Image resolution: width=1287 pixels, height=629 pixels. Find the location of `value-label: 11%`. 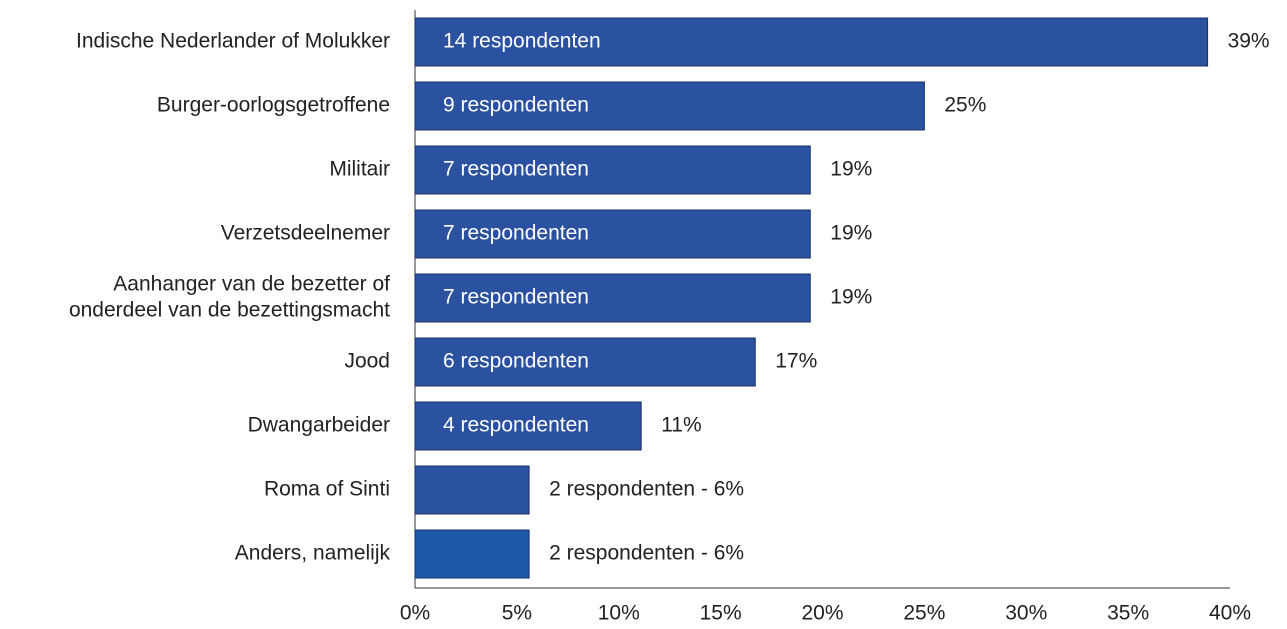

value-label: 11% is located at coordinates (681, 425).